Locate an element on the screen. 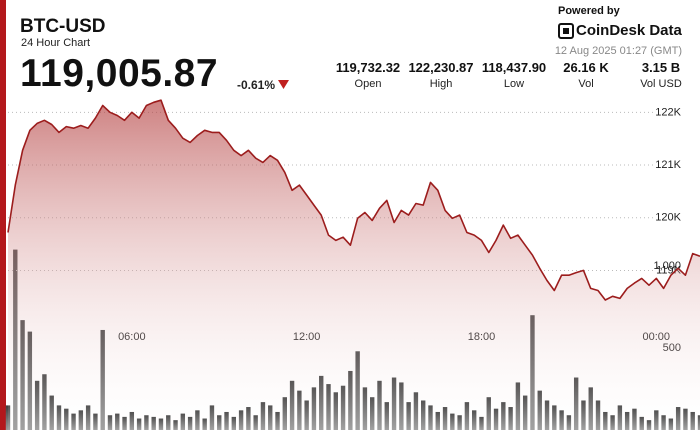 The width and height of the screenshot is (700, 430). timestamp: 12 Aug 2025 01:27 (GMT) is located at coordinates (618, 51).